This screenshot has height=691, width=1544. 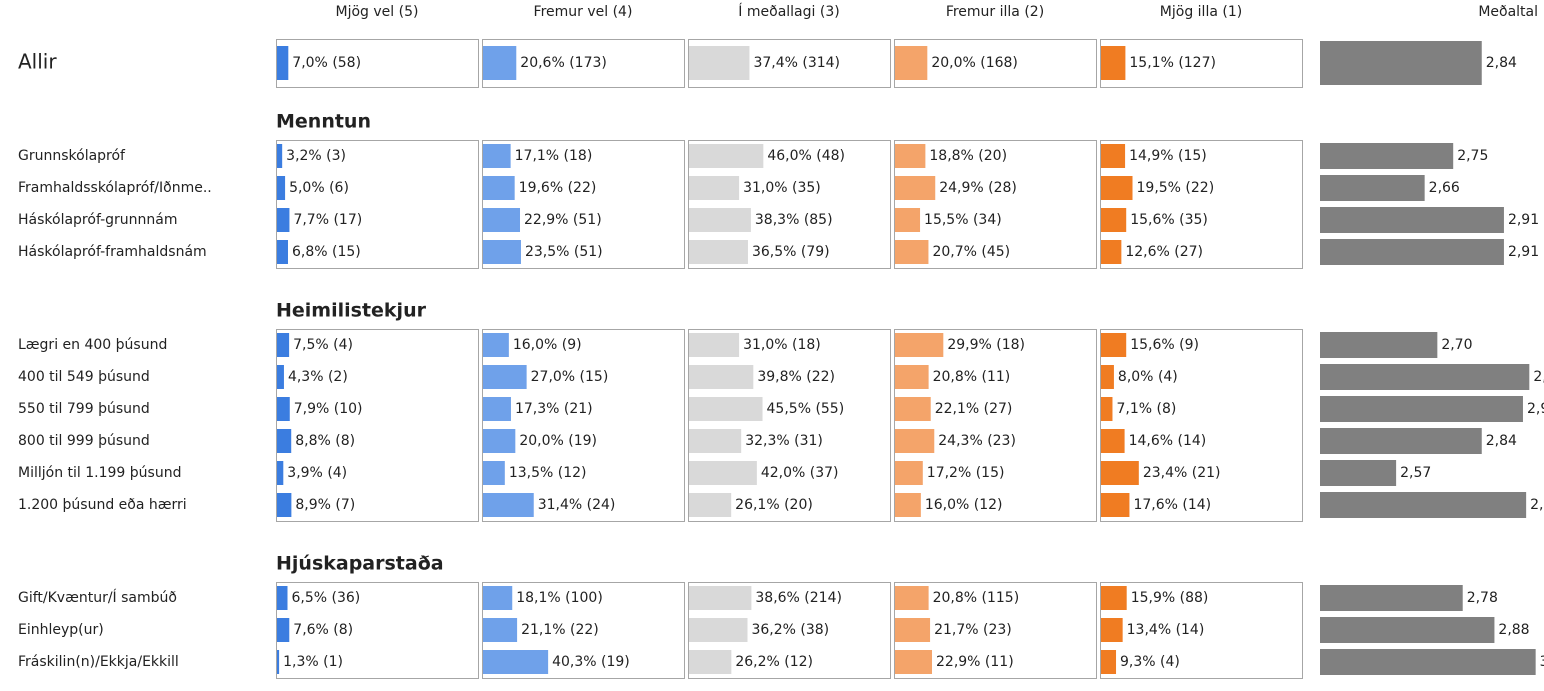 What do you see at coordinates (972, 377) in the screenshot?
I see `value-label: 20,8% (11)` at bounding box center [972, 377].